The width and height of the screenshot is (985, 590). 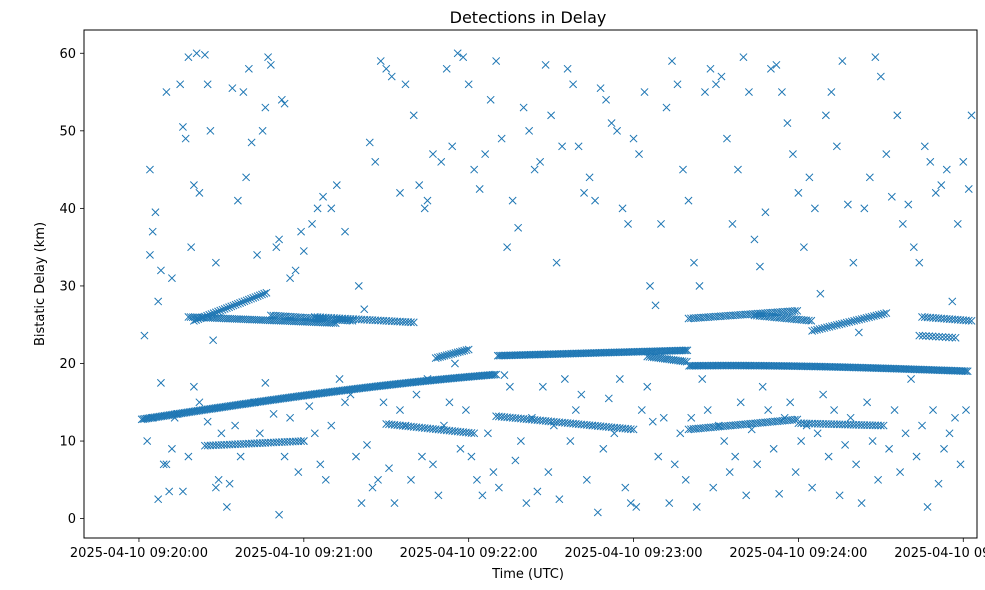 What do you see at coordinates (67, 286) in the screenshot?
I see `y-tick-label: 30` at bounding box center [67, 286].